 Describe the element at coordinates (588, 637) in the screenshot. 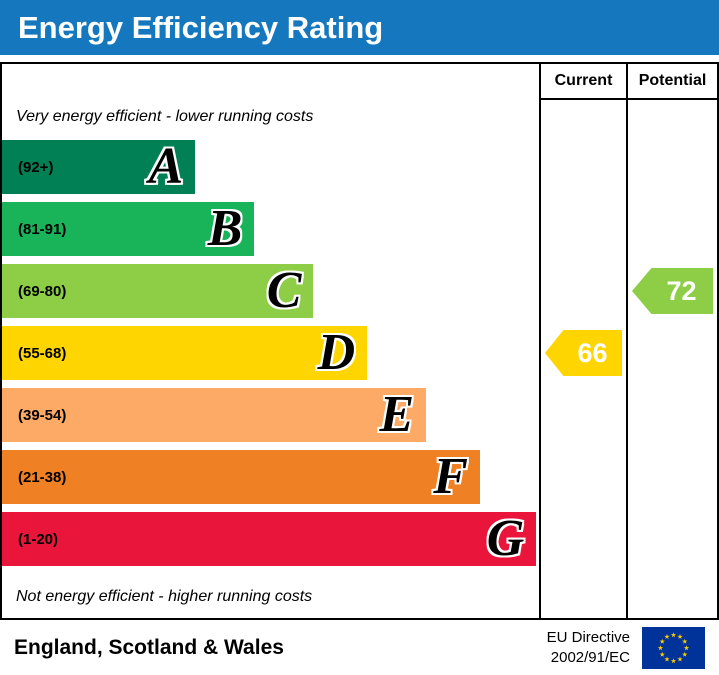

I see `eu-directive-line1: EU Directive` at that location.